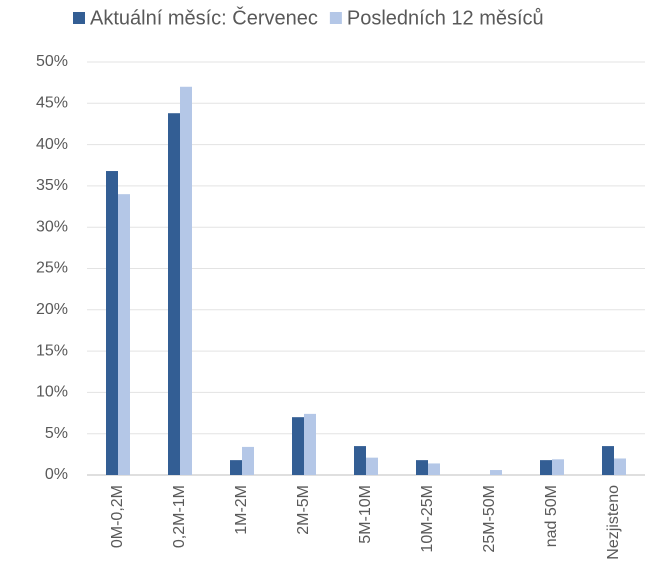  What do you see at coordinates (179, 516) in the screenshot?
I see `x-tick-label: 0,2M-1M` at bounding box center [179, 516].